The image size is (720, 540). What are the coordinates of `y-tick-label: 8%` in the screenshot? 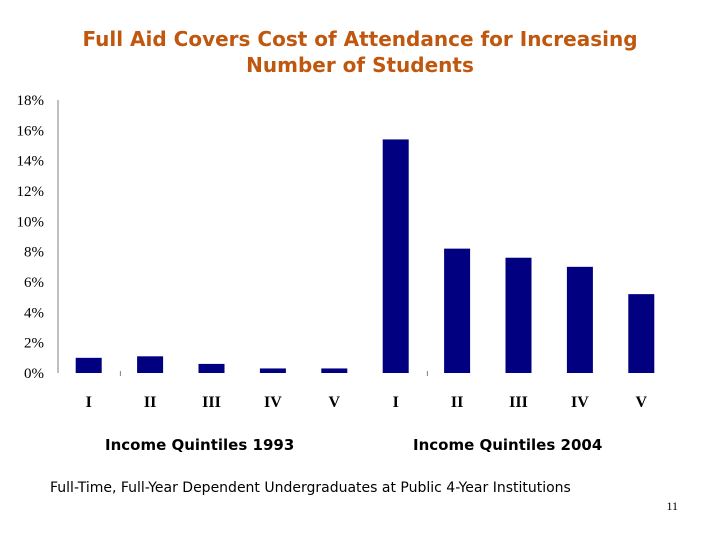 It's located at (34, 253).